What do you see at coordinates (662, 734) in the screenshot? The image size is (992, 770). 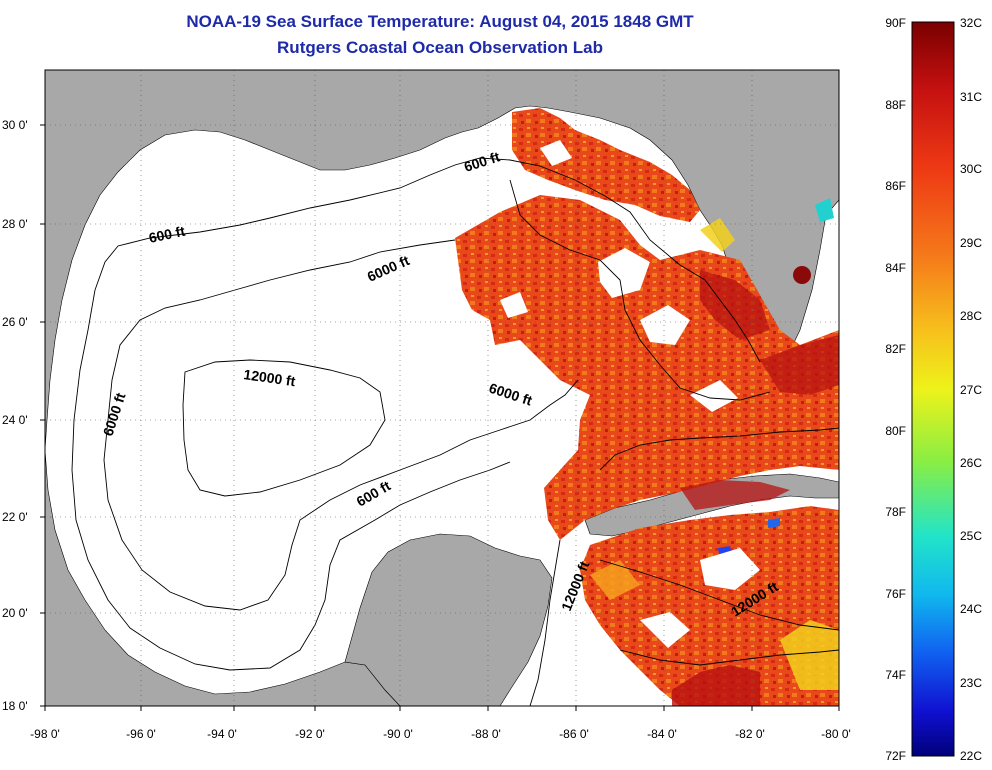 I see `lon-label: -84 0'` at bounding box center [662, 734].